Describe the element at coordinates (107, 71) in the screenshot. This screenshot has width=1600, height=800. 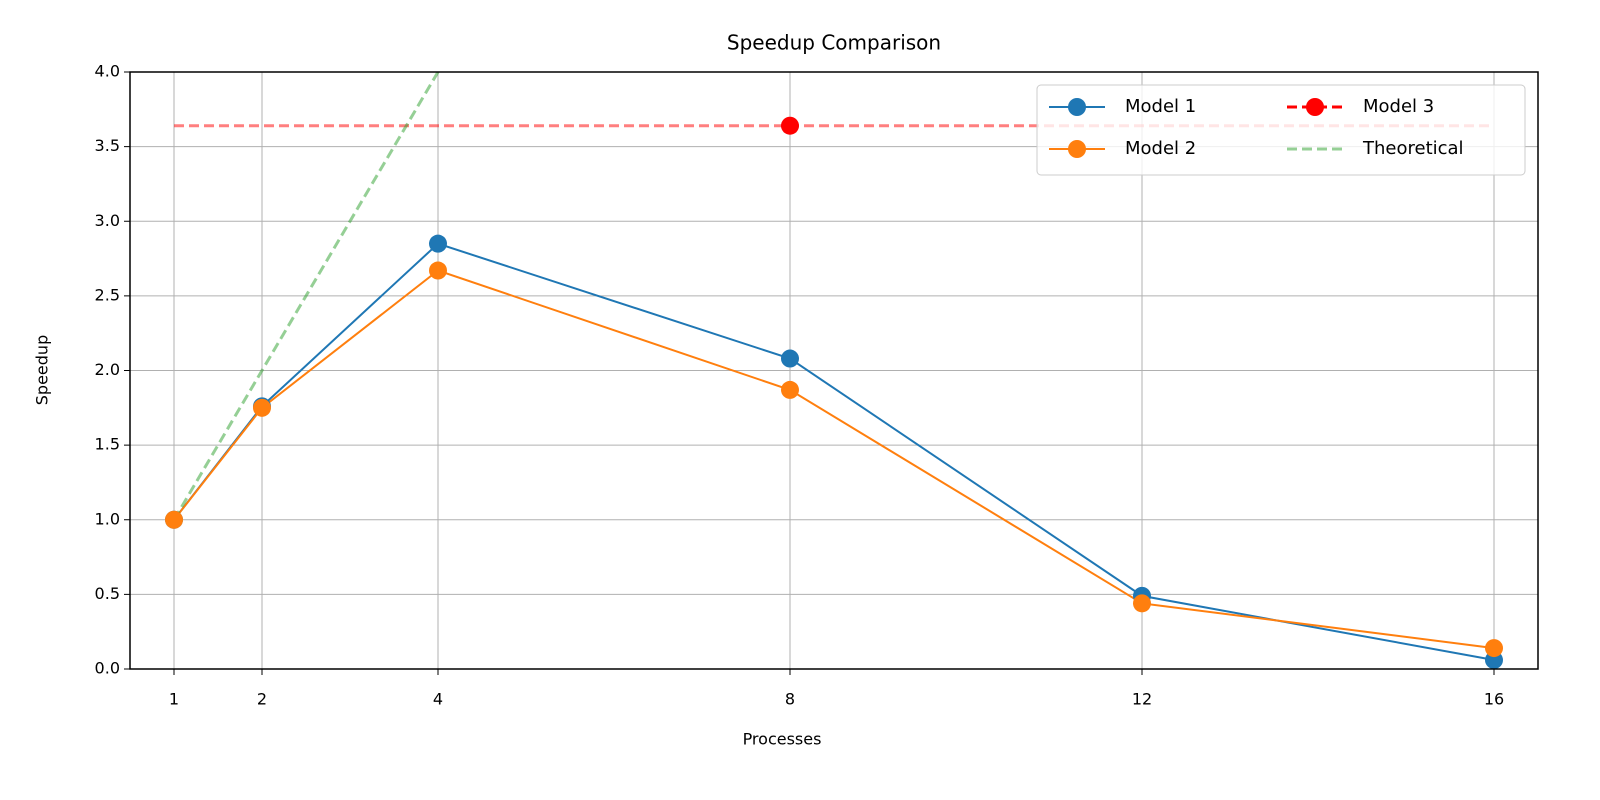
I see `y-tick-label: 4.0` at that location.